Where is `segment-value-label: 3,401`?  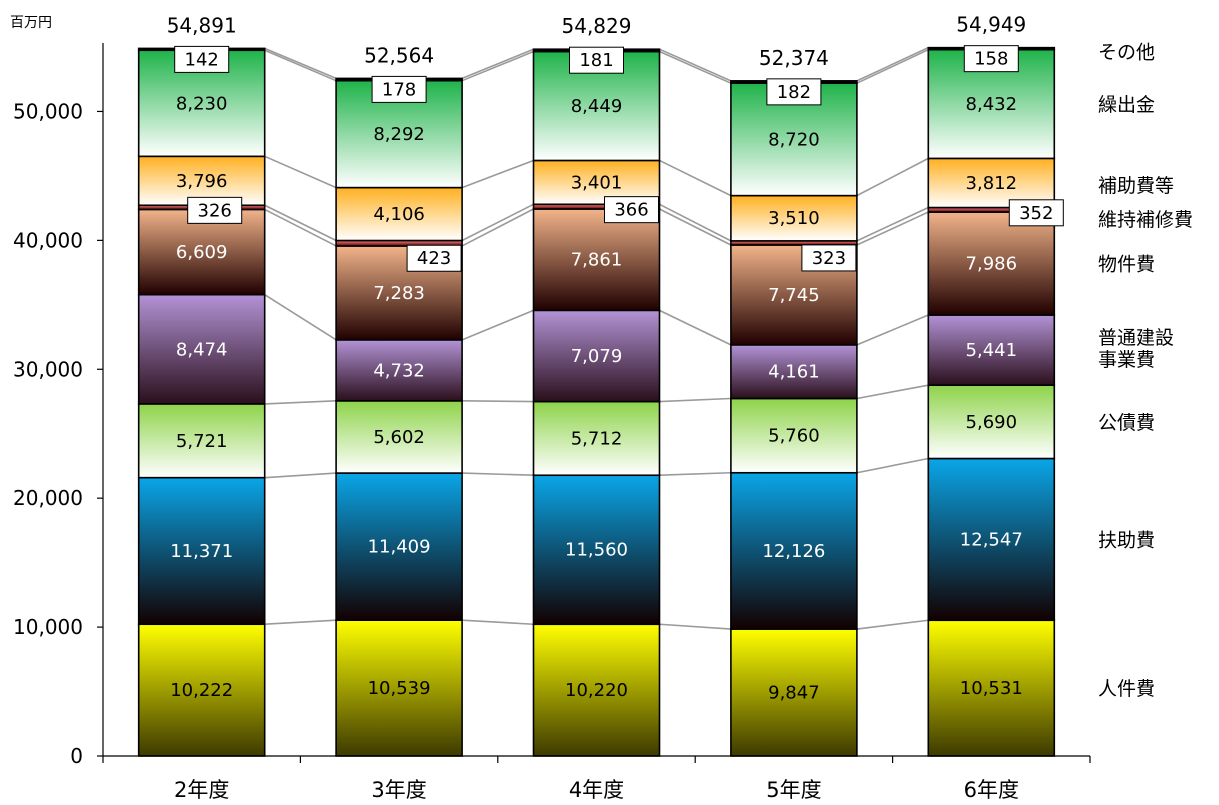
segment-value-label: 3,401 is located at coordinates (597, 182).